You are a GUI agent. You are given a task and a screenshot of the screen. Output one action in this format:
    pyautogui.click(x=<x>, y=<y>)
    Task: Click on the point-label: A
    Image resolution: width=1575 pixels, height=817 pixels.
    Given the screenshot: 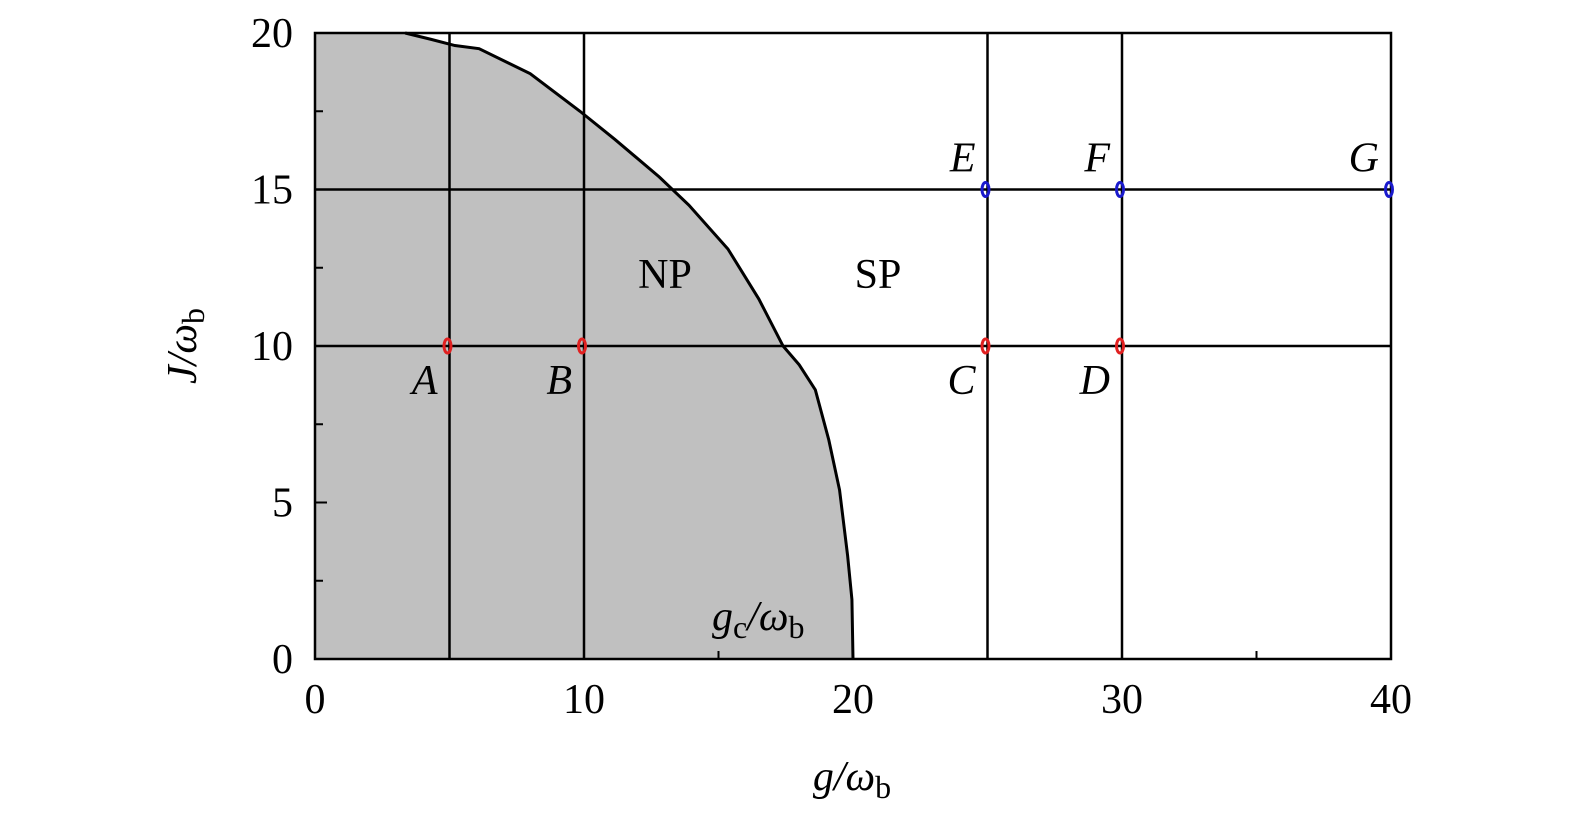 What is the action you would take?
    pyautogui.click(x=423, y=381)
    